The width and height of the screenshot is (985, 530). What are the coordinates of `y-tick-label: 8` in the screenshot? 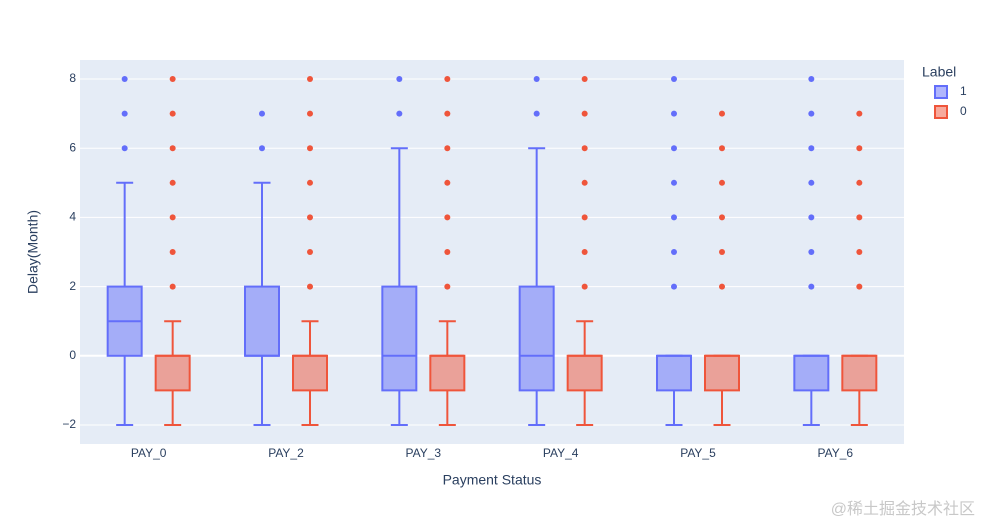 It's located at (72, 78).